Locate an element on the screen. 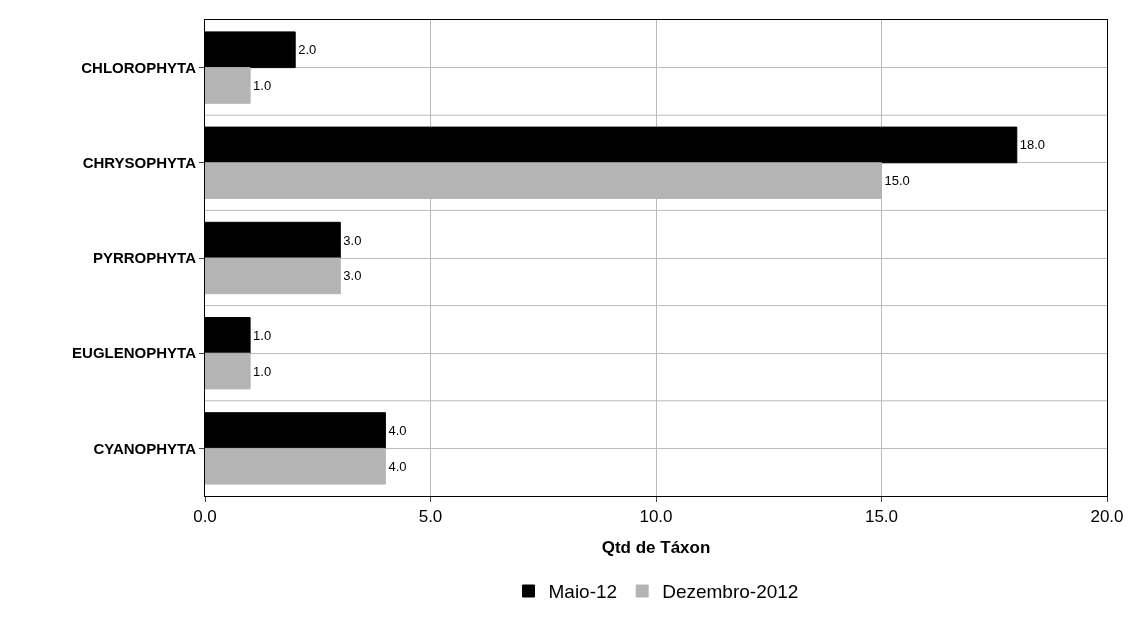 The width and height of the screenshot is (1136, 622). x-tick-label: 0.0 is located at coordinates (205, 517).